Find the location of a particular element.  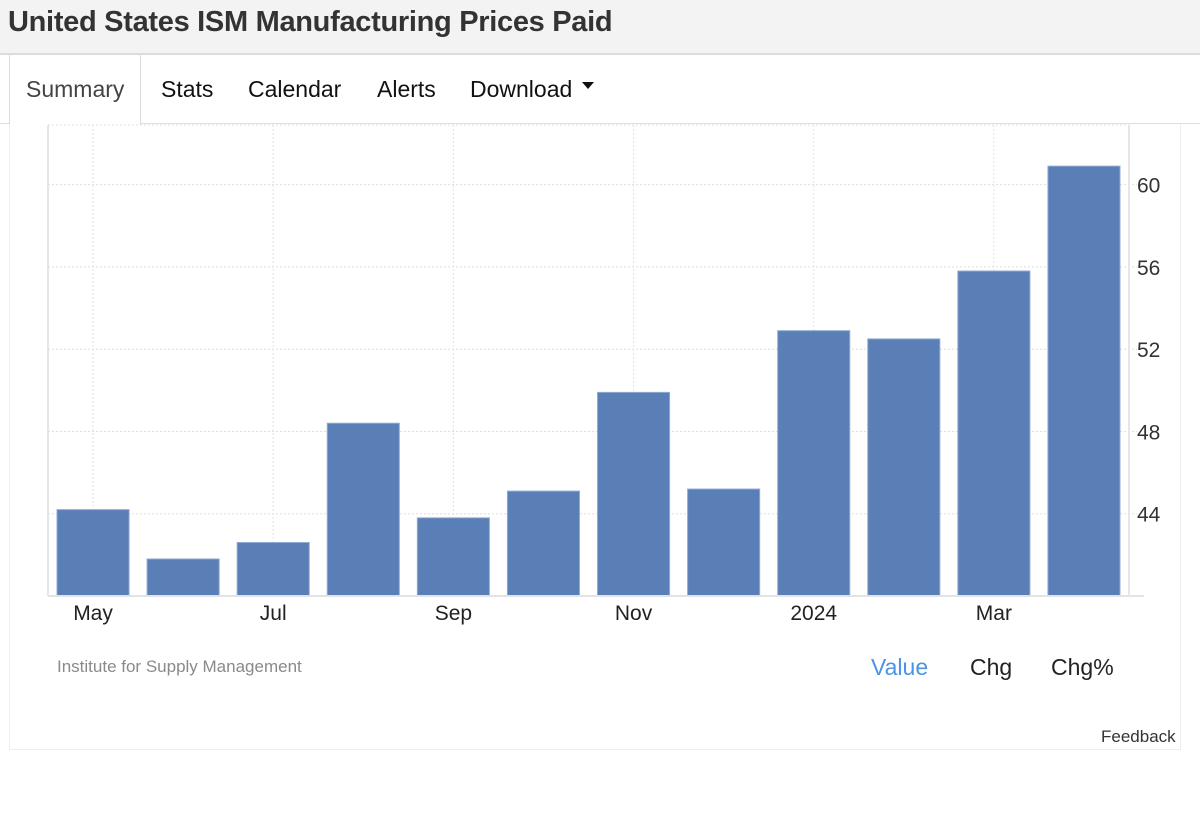

feedback-link: Feedback is located at coordinates (1138, 736).